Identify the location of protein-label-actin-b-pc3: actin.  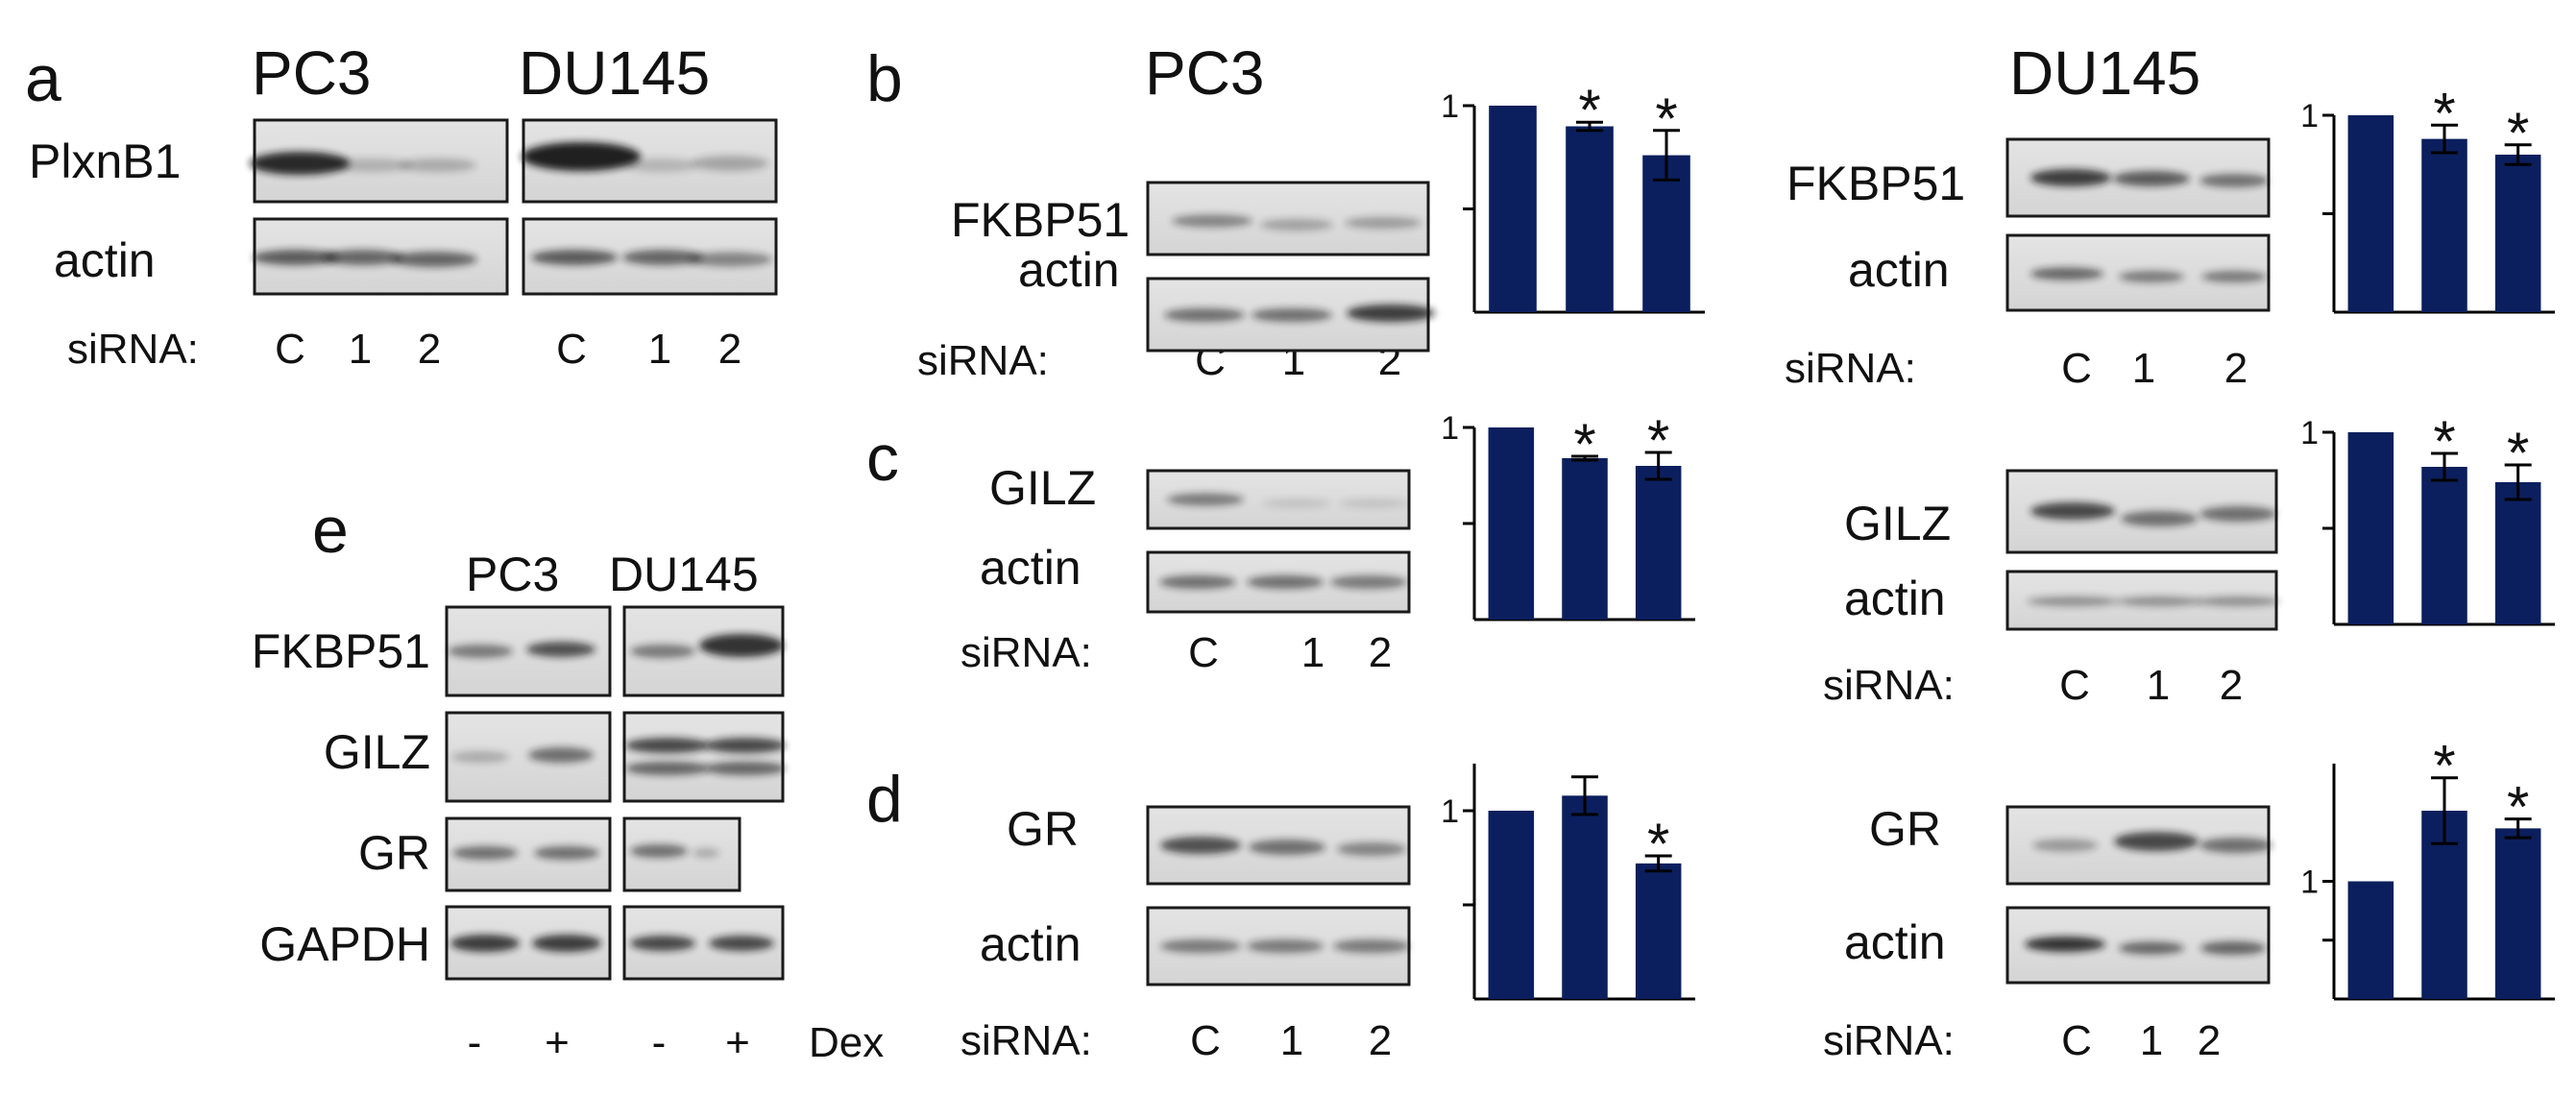
(1069, 270).